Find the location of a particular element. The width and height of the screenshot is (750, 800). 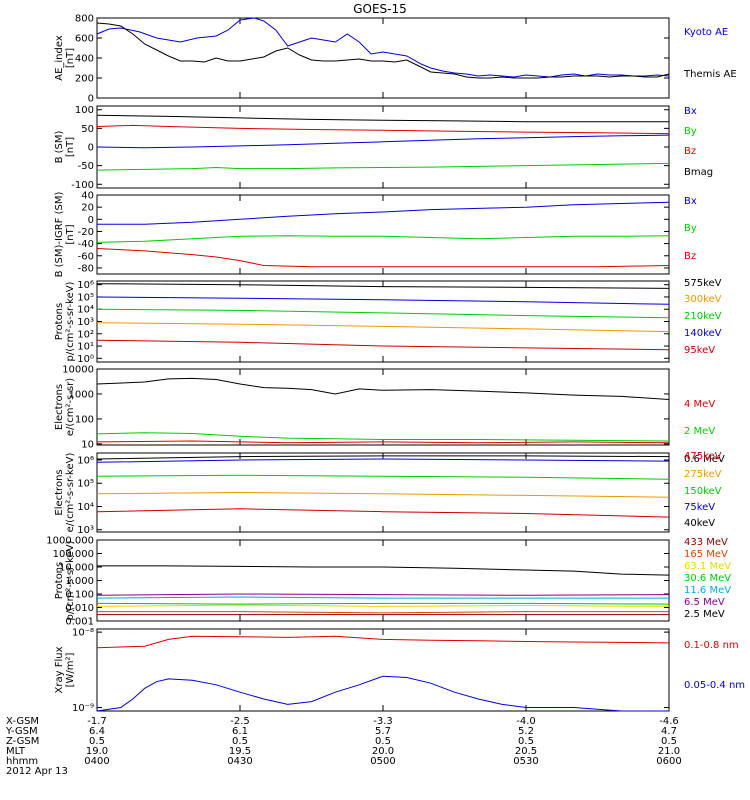

ephem-value: 19.5 is located at coordinates (240, 751).